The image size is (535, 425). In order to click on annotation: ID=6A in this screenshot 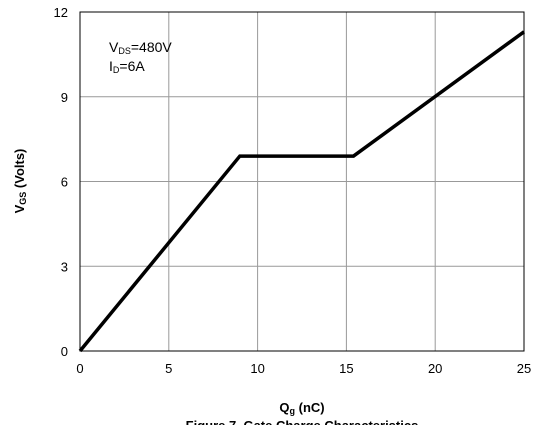, I will do `click(127, 66)`.